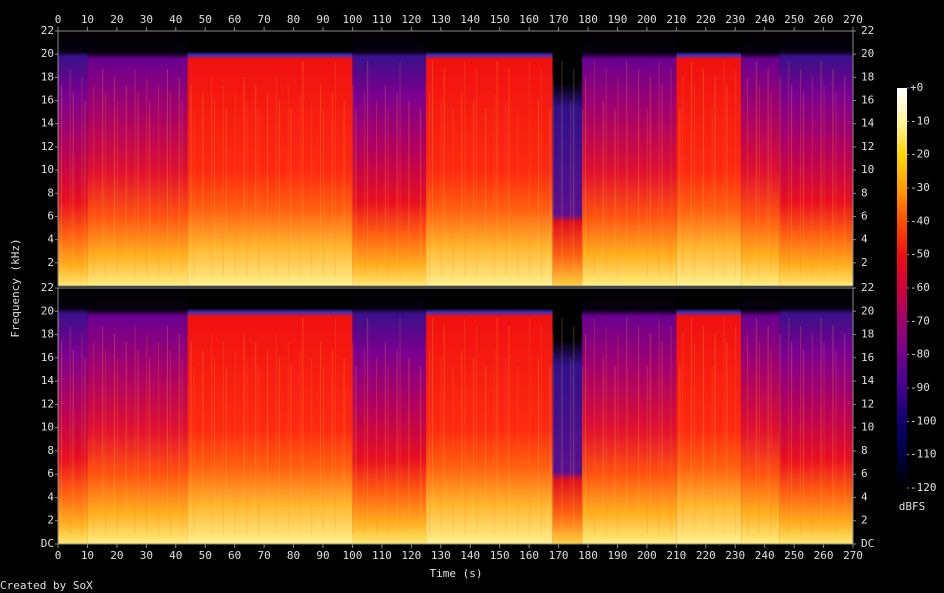  I want to click on x-tick-label-top: 90, so click(322, 19).